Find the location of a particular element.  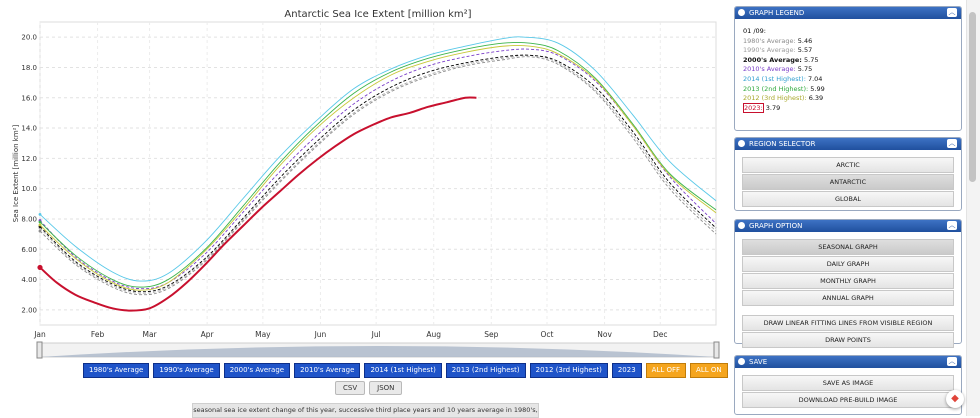

series-toggle-button: 2013 (2nd Highest) is located at coordinates (485, 370).